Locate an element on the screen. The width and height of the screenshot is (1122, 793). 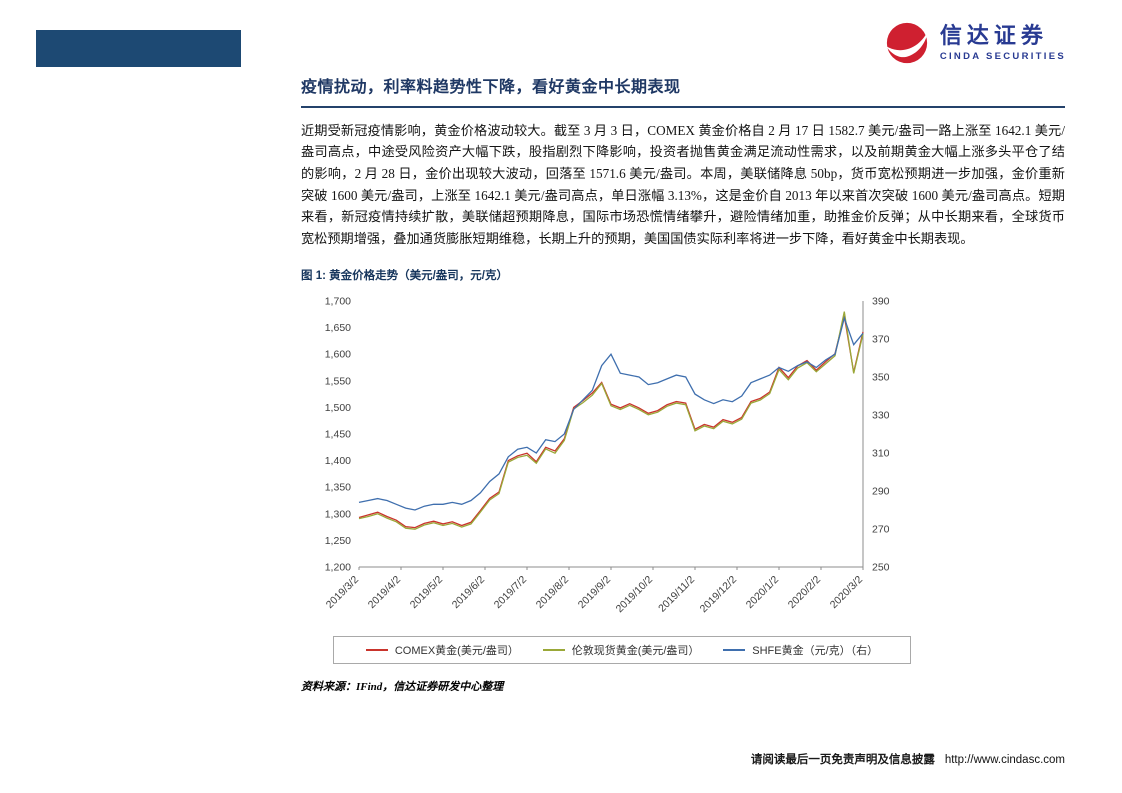
x-axis-label: 2019/12/2 is located at coordinates (719, 595).